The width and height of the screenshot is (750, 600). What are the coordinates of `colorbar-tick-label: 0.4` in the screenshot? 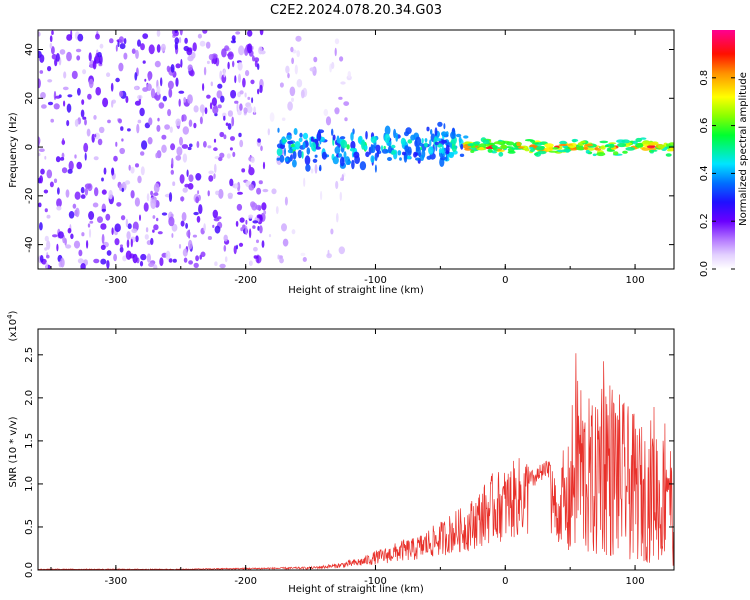 It's located at (704, 173).